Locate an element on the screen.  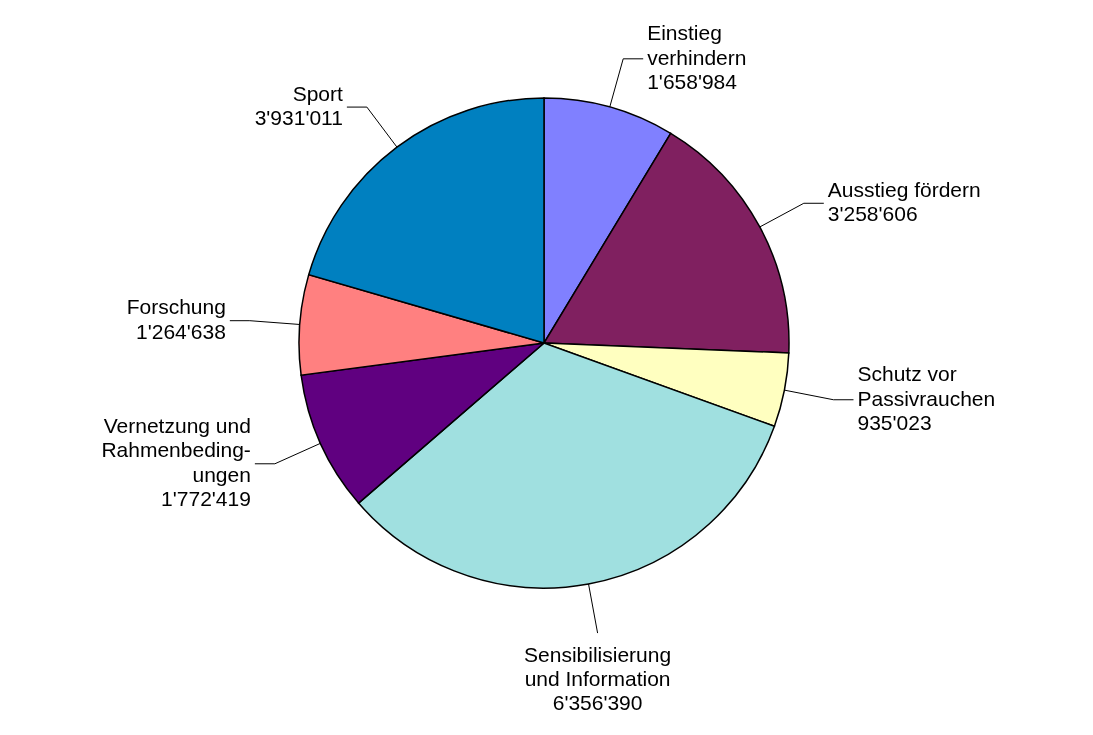
slice-label: Schutz vor Passivrauchen is located at coordinates (926, 386).